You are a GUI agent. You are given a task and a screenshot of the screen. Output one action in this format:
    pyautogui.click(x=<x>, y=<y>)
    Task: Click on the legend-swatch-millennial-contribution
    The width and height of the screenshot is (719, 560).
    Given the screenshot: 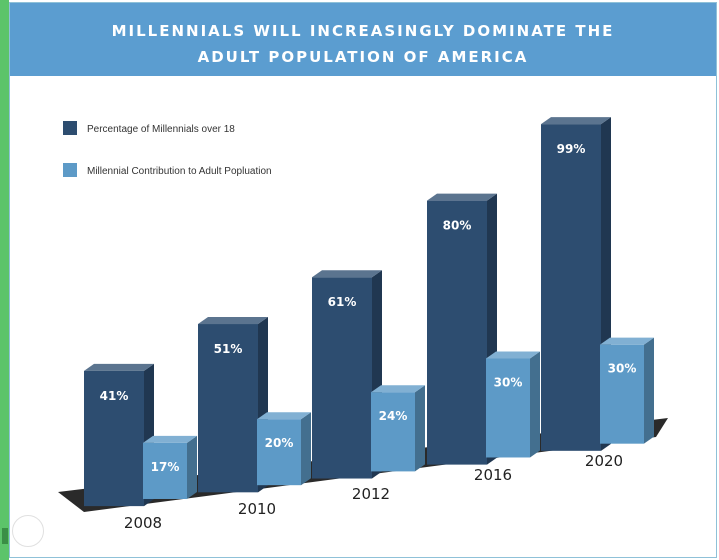 What is the action you would take?
    pyautogui.click(x=70, y=170)
    